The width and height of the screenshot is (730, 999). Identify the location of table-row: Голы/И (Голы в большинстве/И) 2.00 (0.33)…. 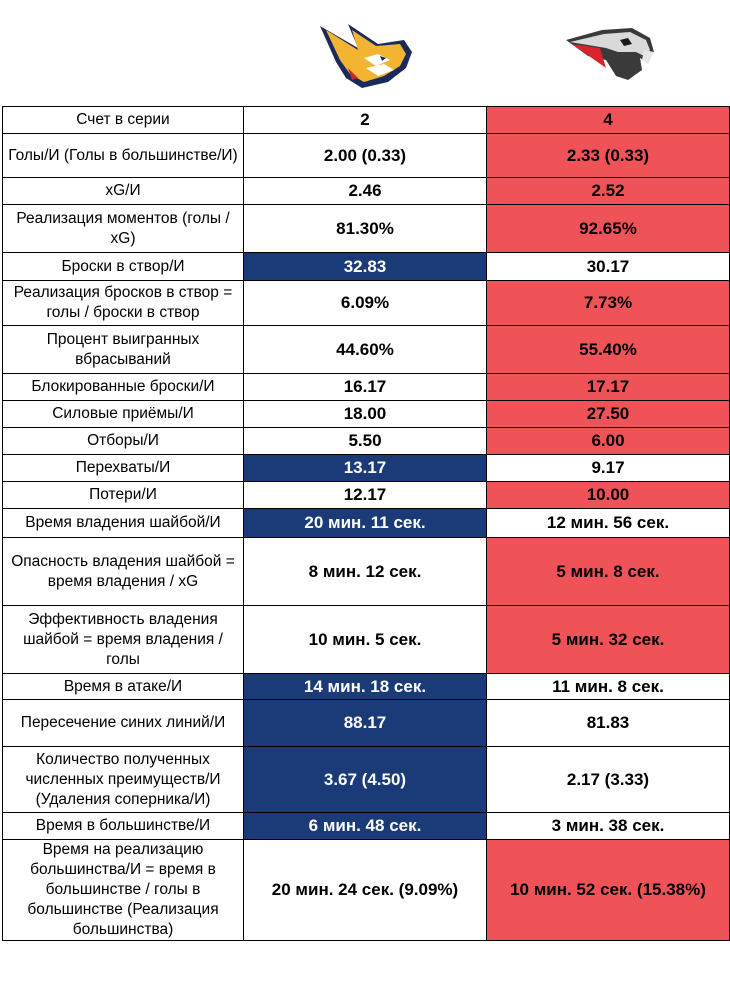
(366, 155).